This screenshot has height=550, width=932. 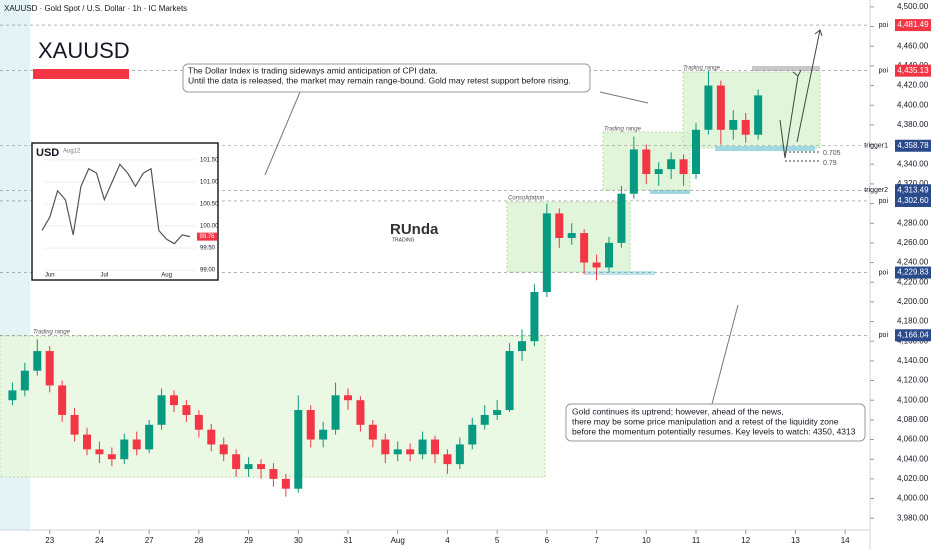 I want to click on x-tick-label: 4, so click(x=447, y=540).